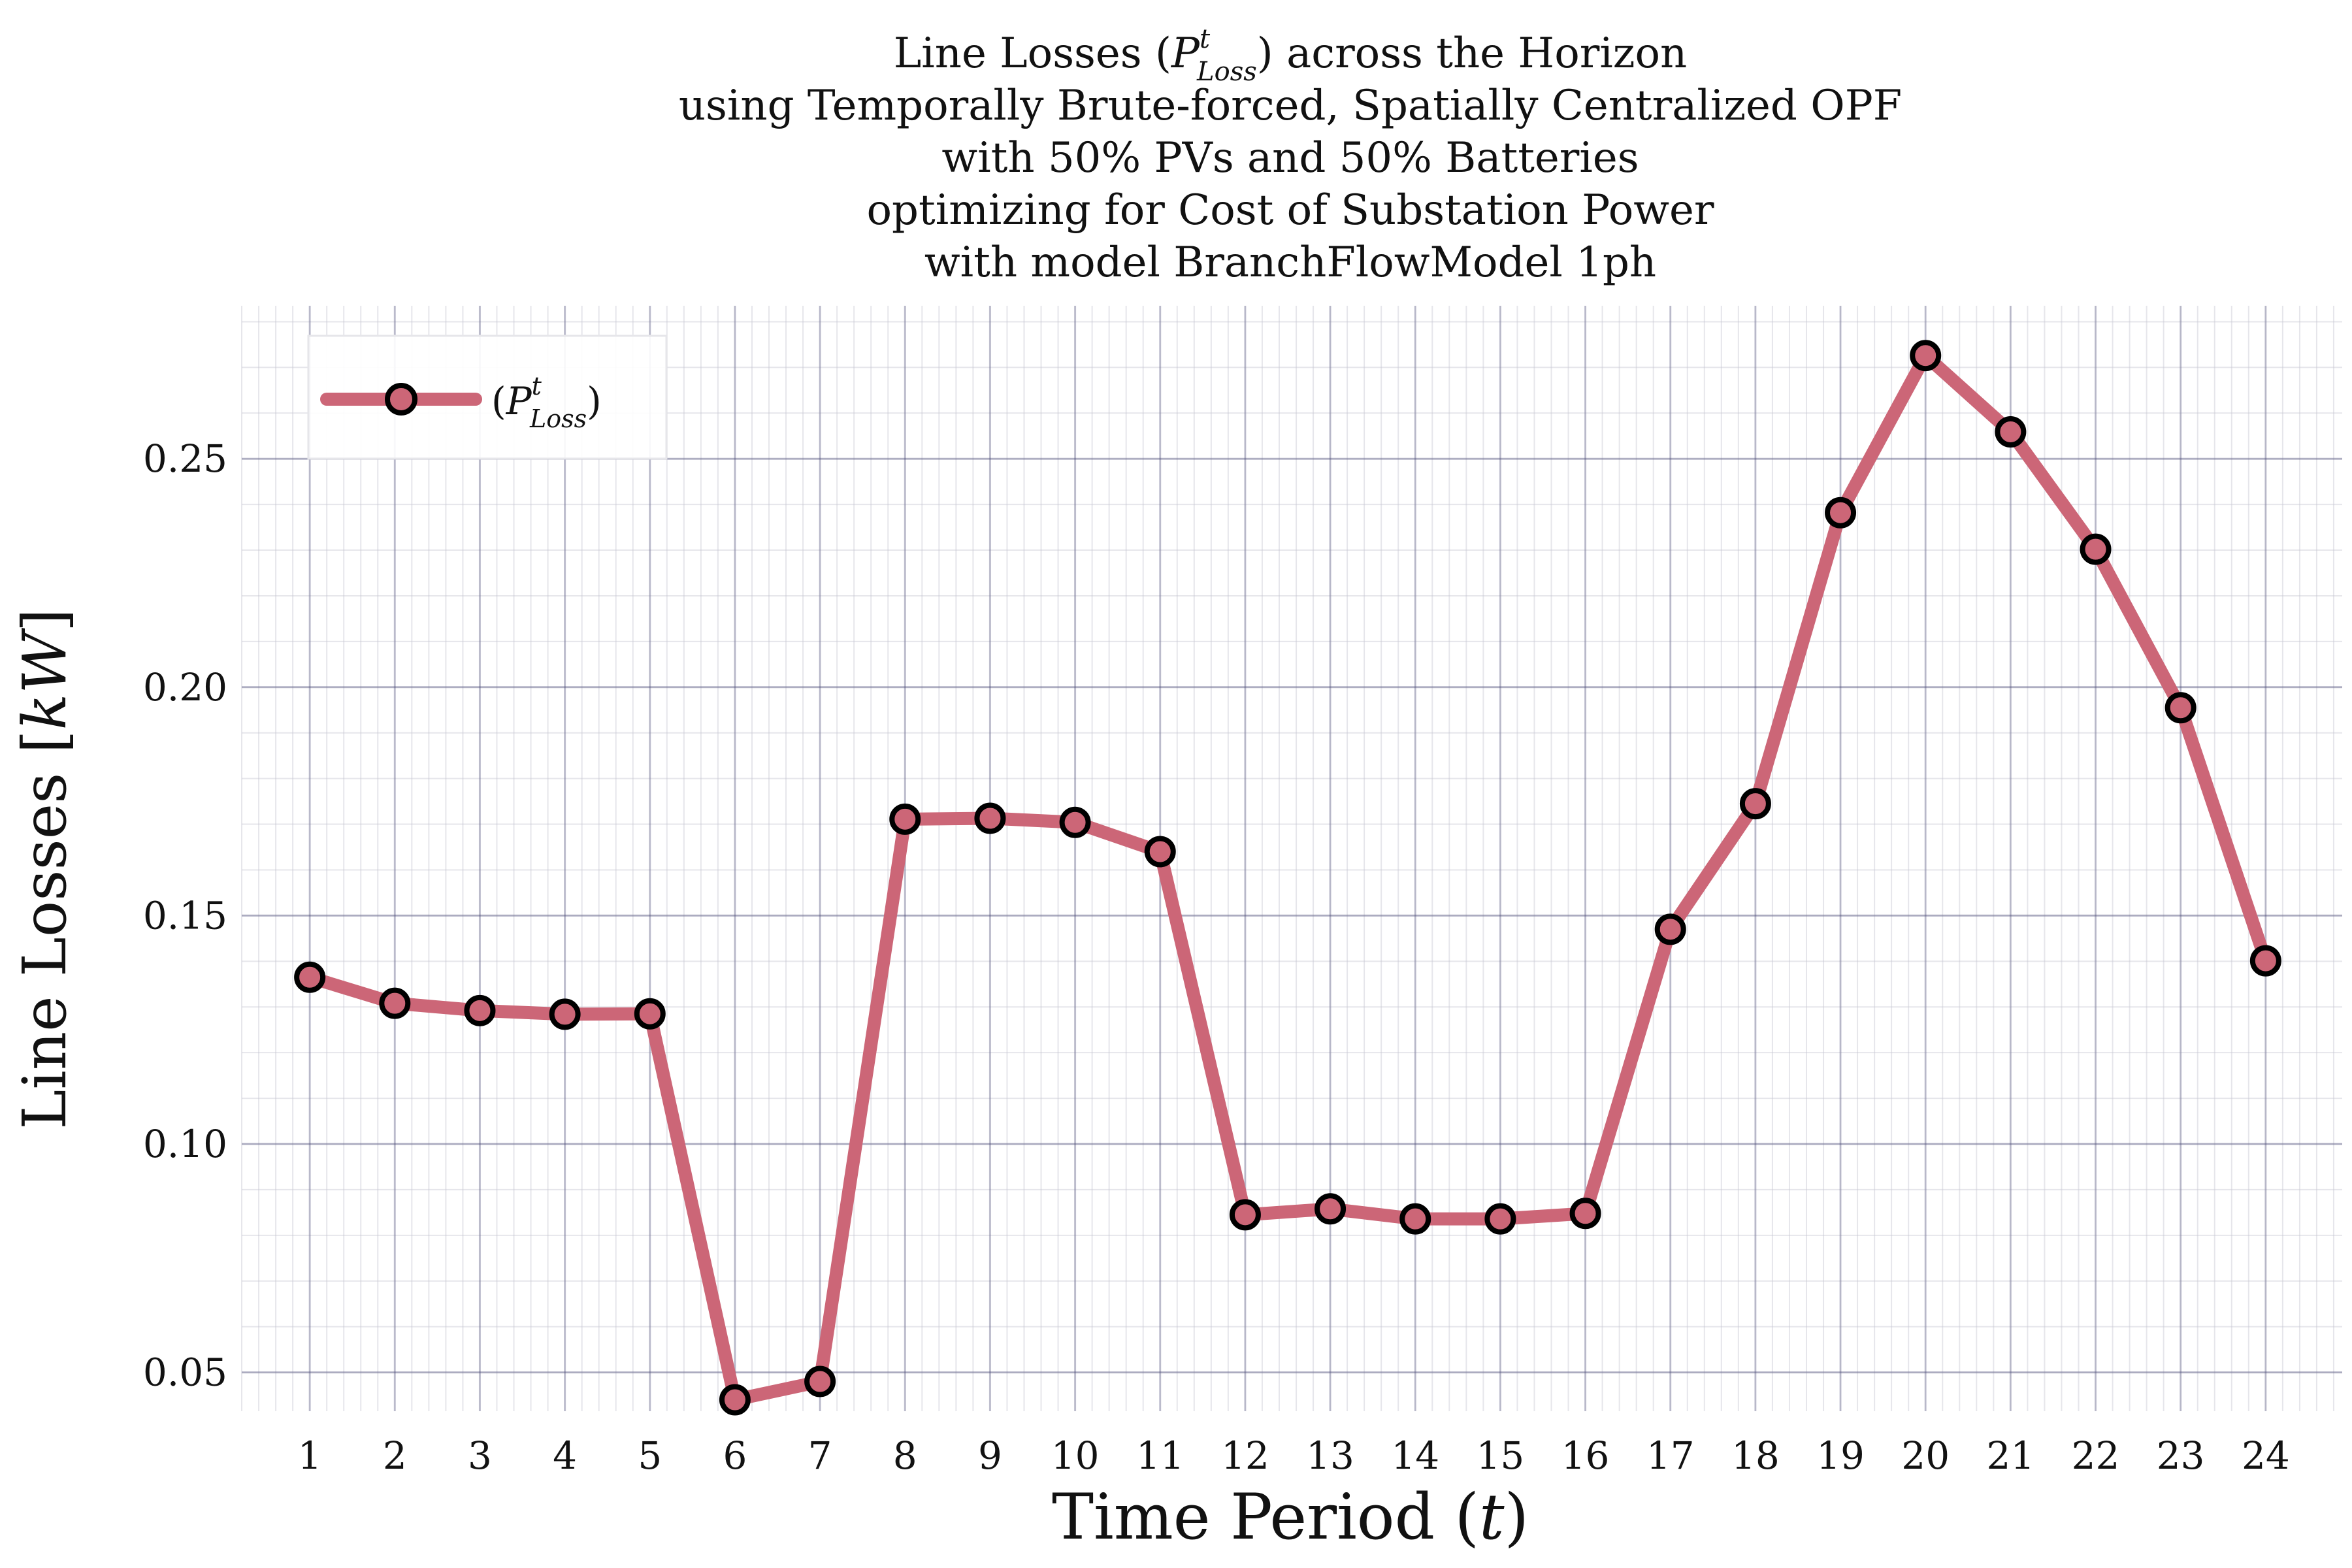 The width and height of the screenshot is (2352, 1568). What do you see at coordinates (2266, 1455) in the screenshot?
I see `x-tick-label: 24` at bounding box center [2266, 1455].